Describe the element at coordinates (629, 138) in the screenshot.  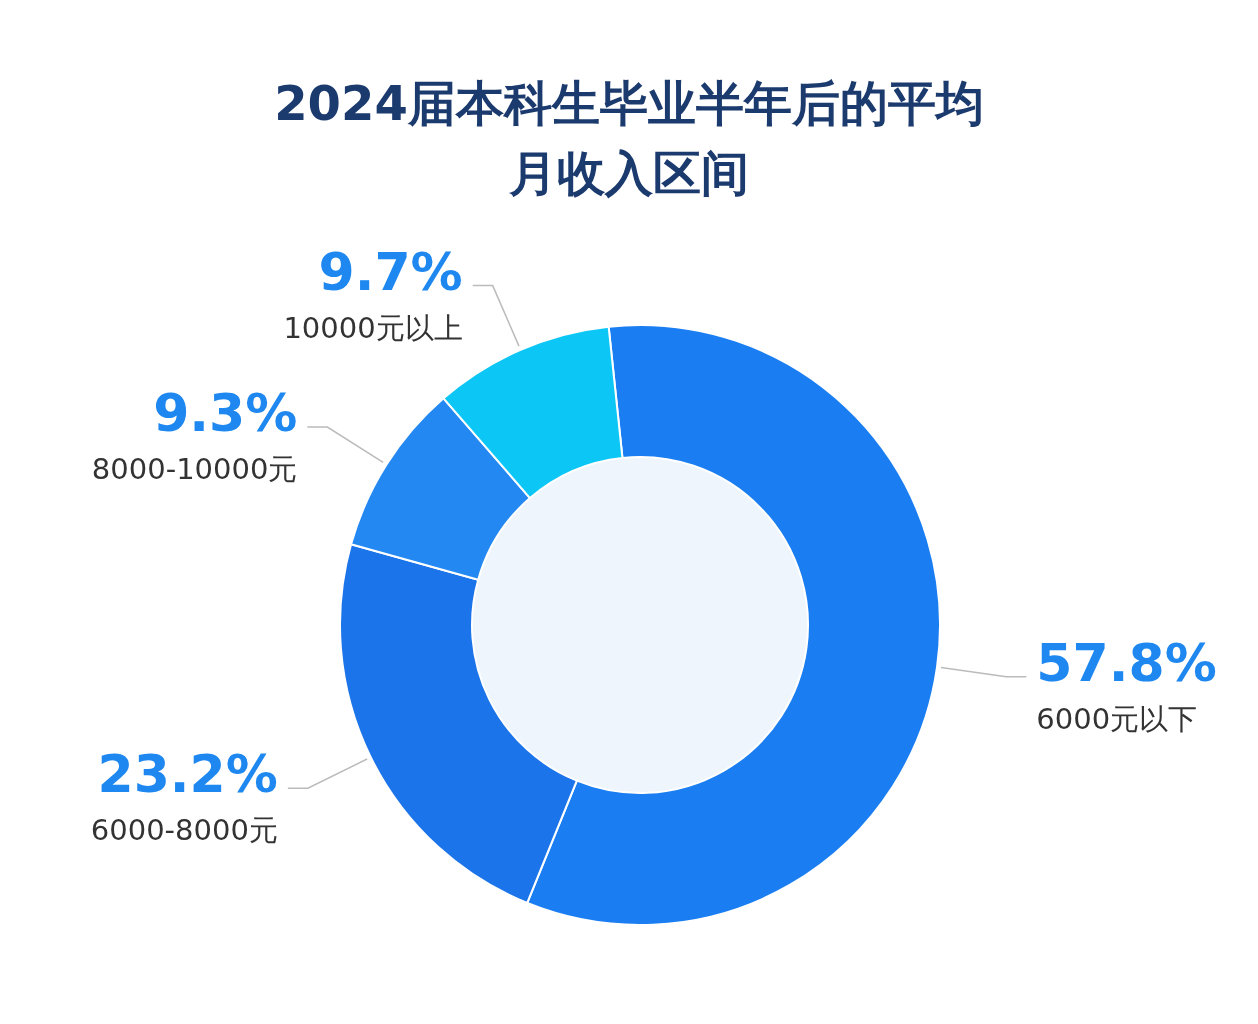
I see `title: 2024届本科生毕业半年后的平均月收入区间` at that location.